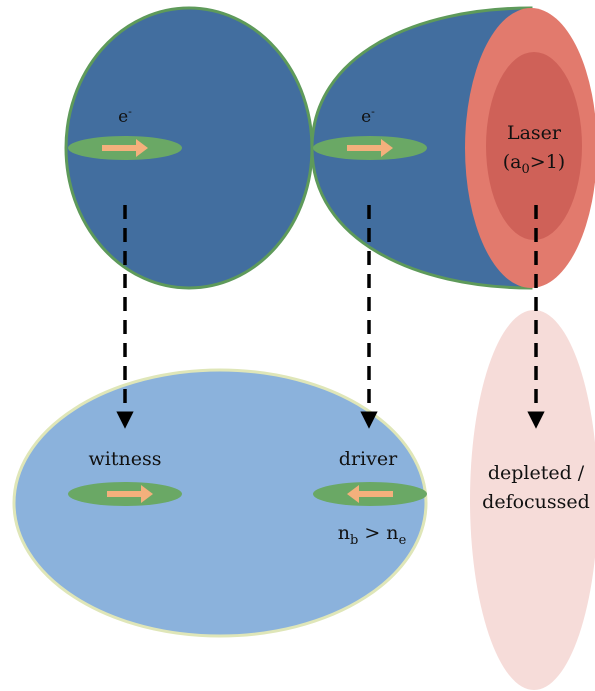  I want to click on left-arrow-icon, so click(370, 494).